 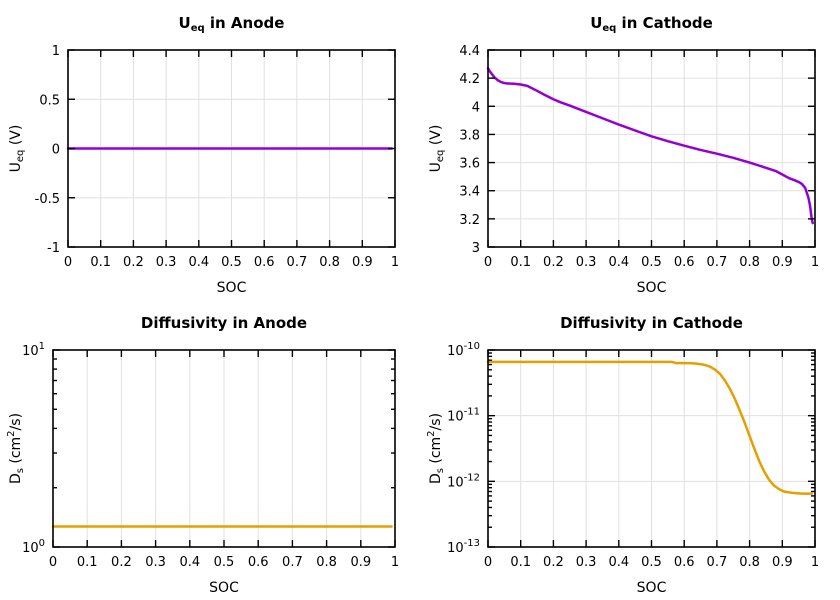 What do you see at coordinates (476, 107) in the screenshot?
I see `y-tick-label: 4` at bounding box center [476, 107].